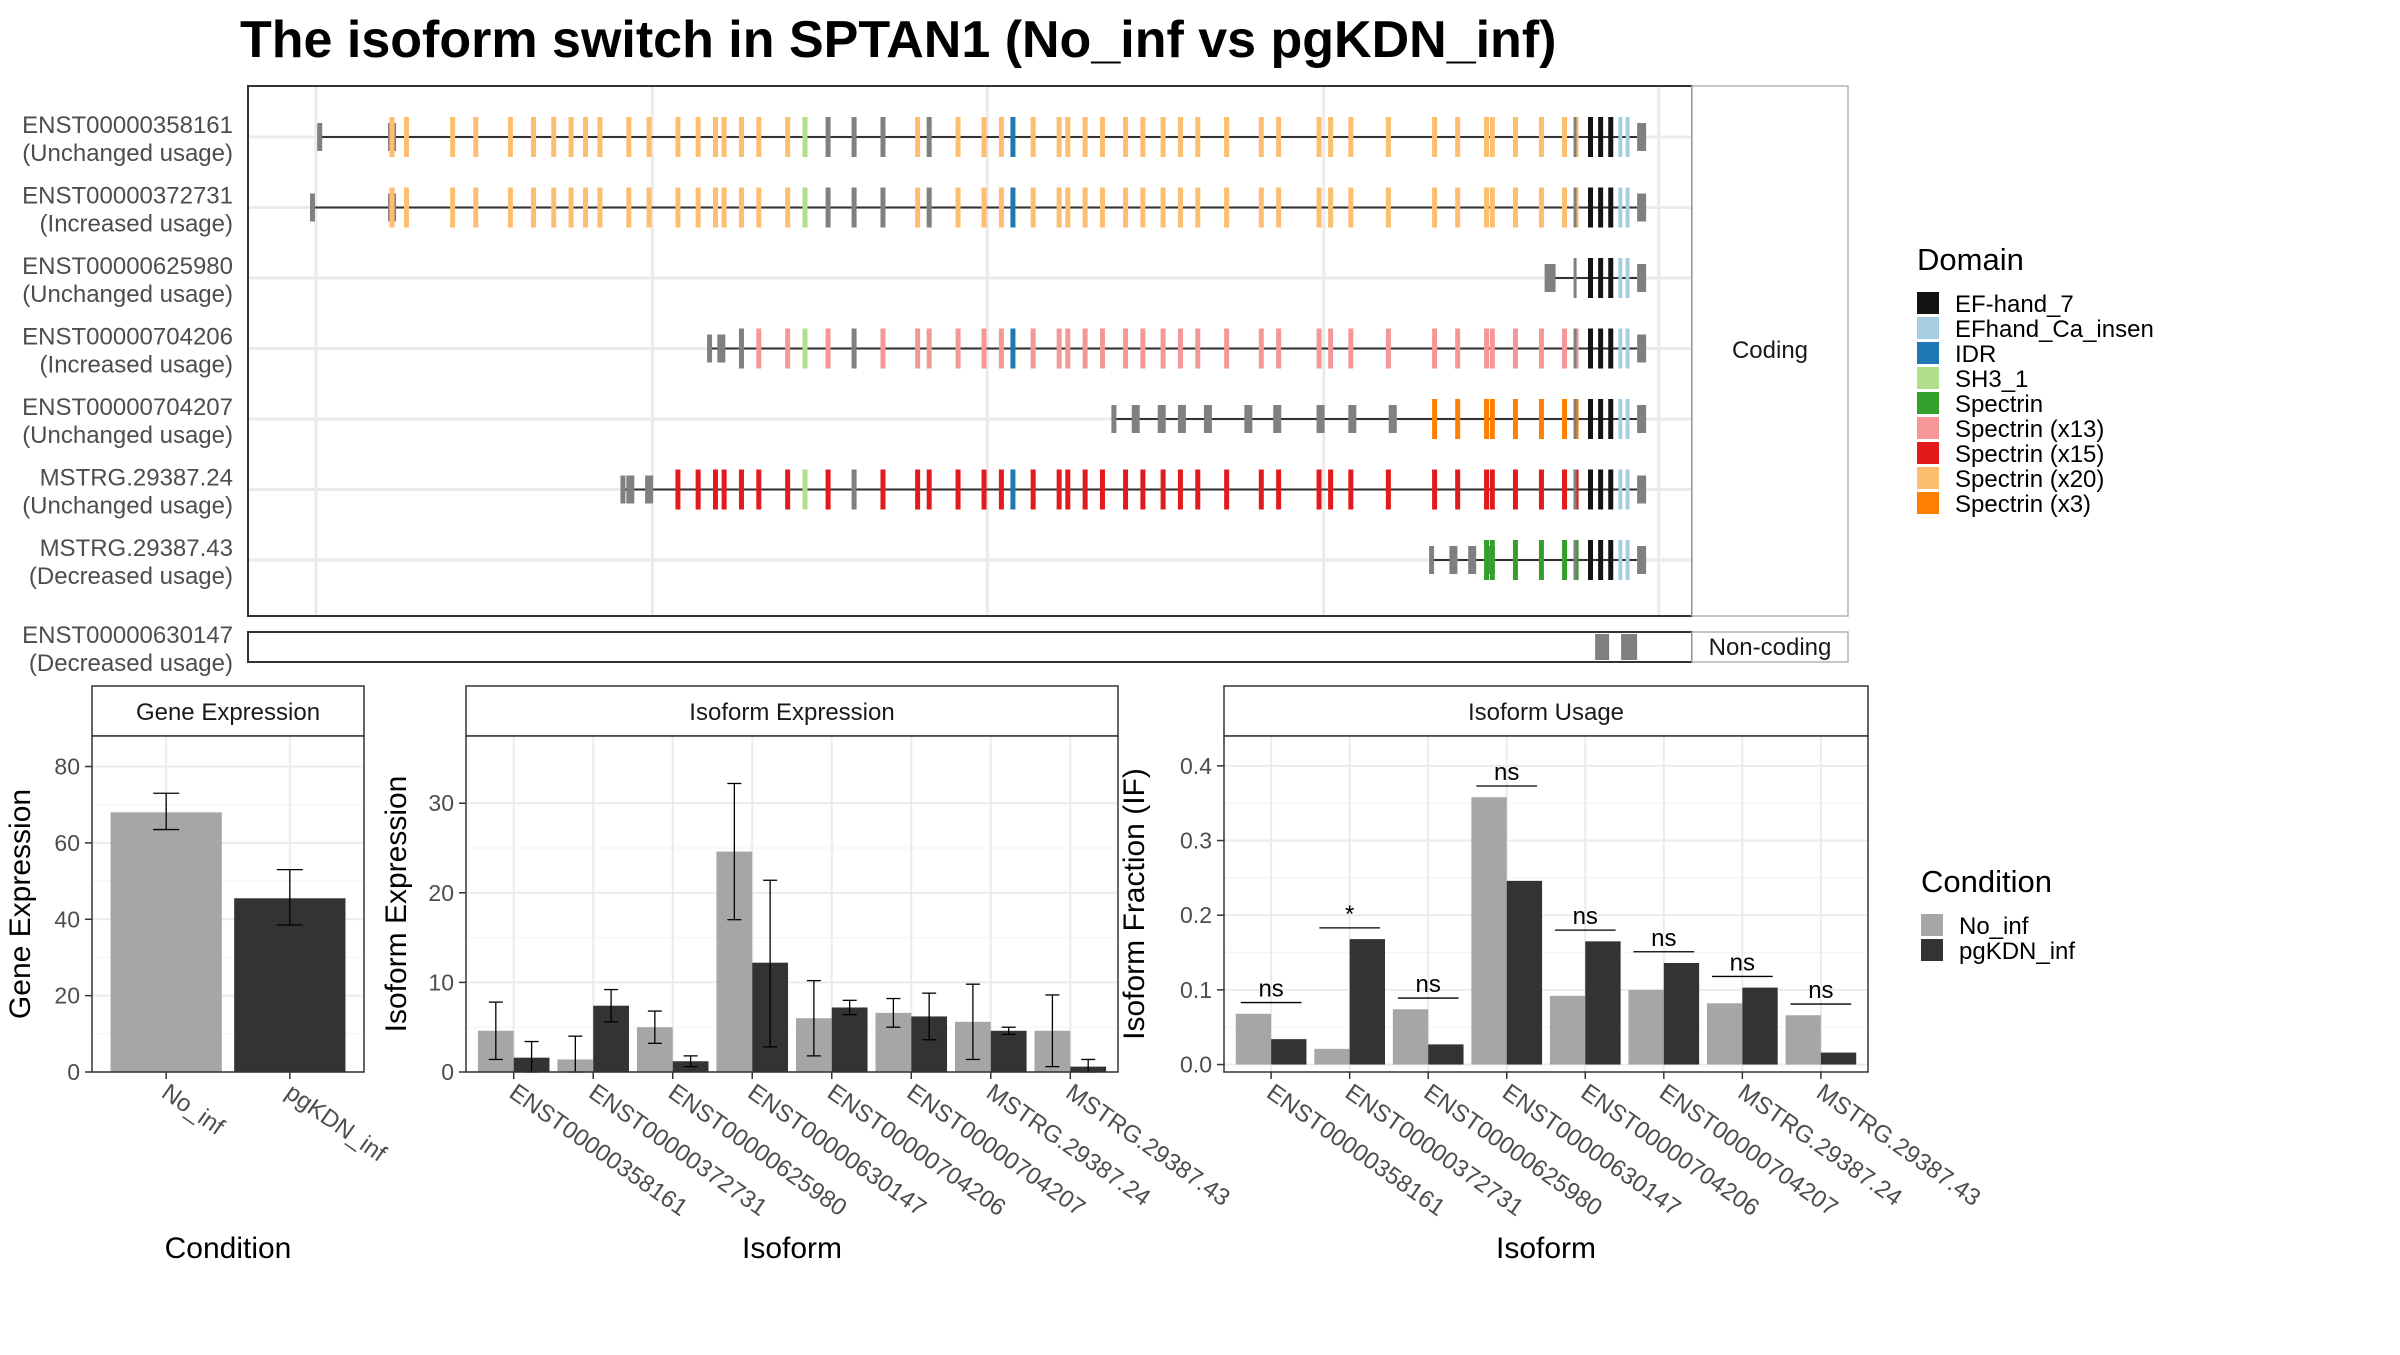  Describe the element at coordinates (1770, 351) in the screenshot. I see `coding-strip` at that location.